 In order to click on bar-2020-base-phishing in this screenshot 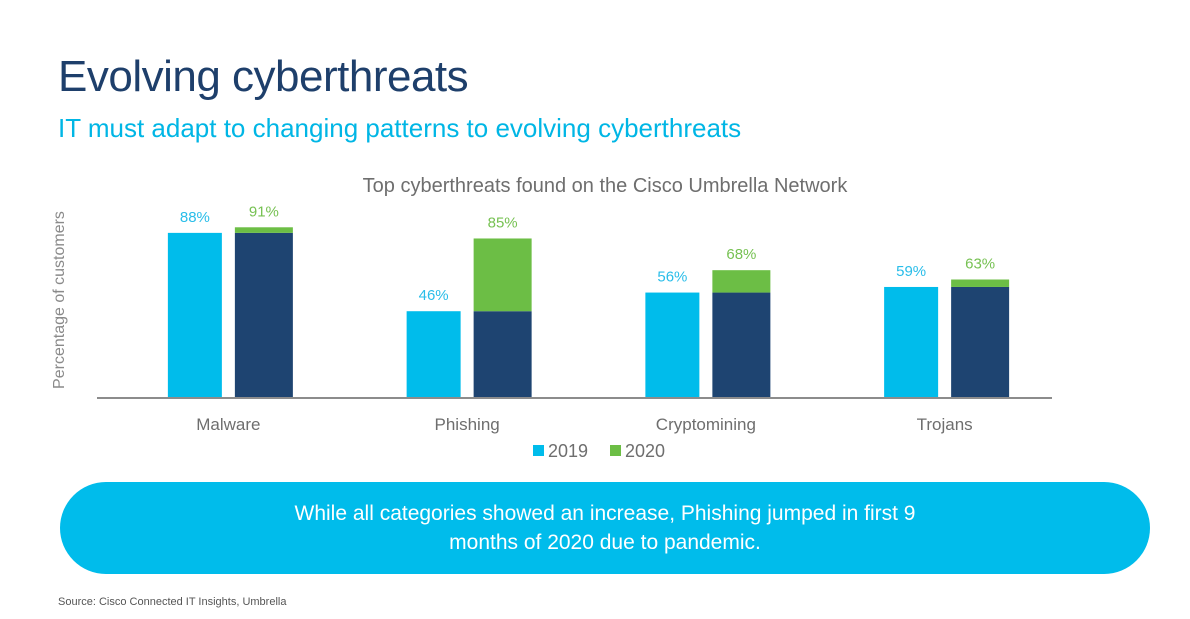, I will do `click(502, 354)`.